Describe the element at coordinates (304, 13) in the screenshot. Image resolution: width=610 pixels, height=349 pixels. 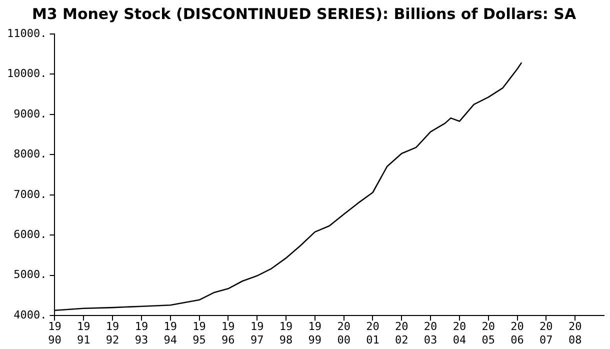
I see `chart-title: M3 Money Stock (DISCONTINUED SERIES): Billions of Dollars: SA` at that location.